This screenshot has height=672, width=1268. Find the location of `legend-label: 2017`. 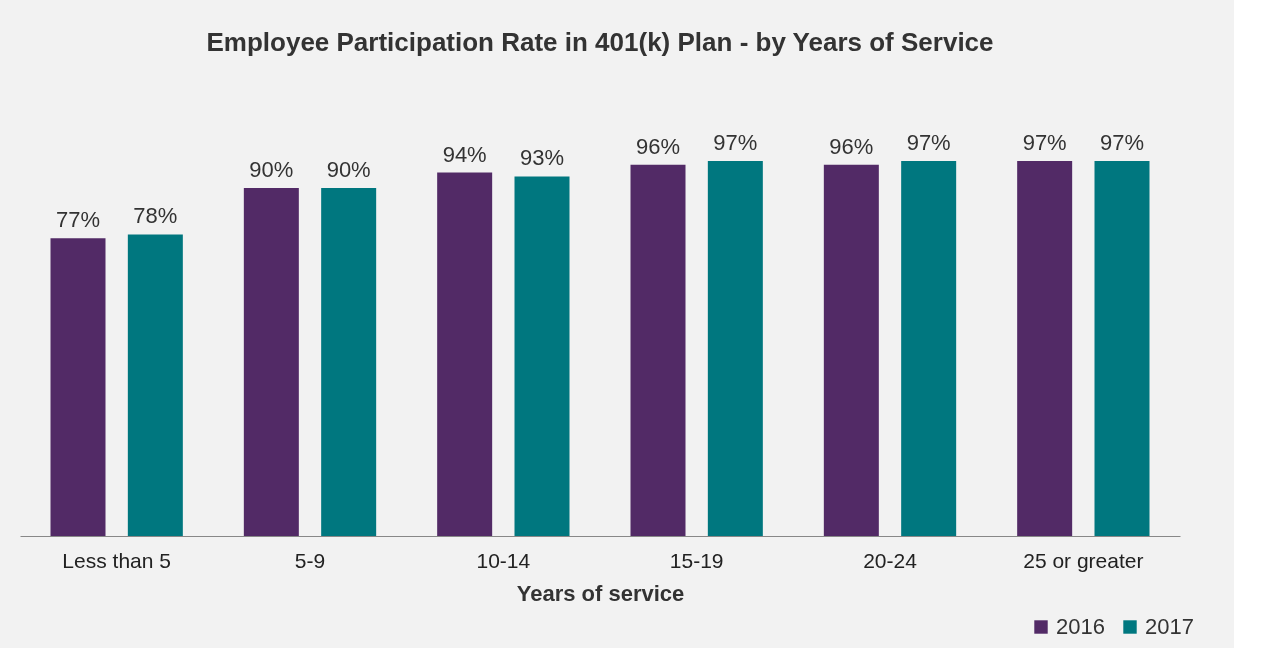

legend-label: 2017 is located at coordinates (1169, 626).